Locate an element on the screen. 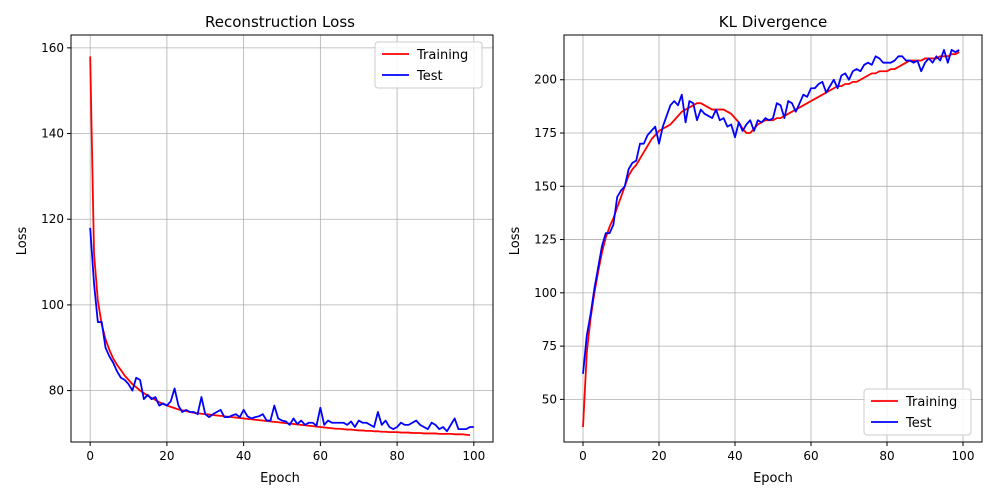 The width and height of the screenshot is (1000, 500). y-tick-label: 150 is located at coordinates (545, 186).